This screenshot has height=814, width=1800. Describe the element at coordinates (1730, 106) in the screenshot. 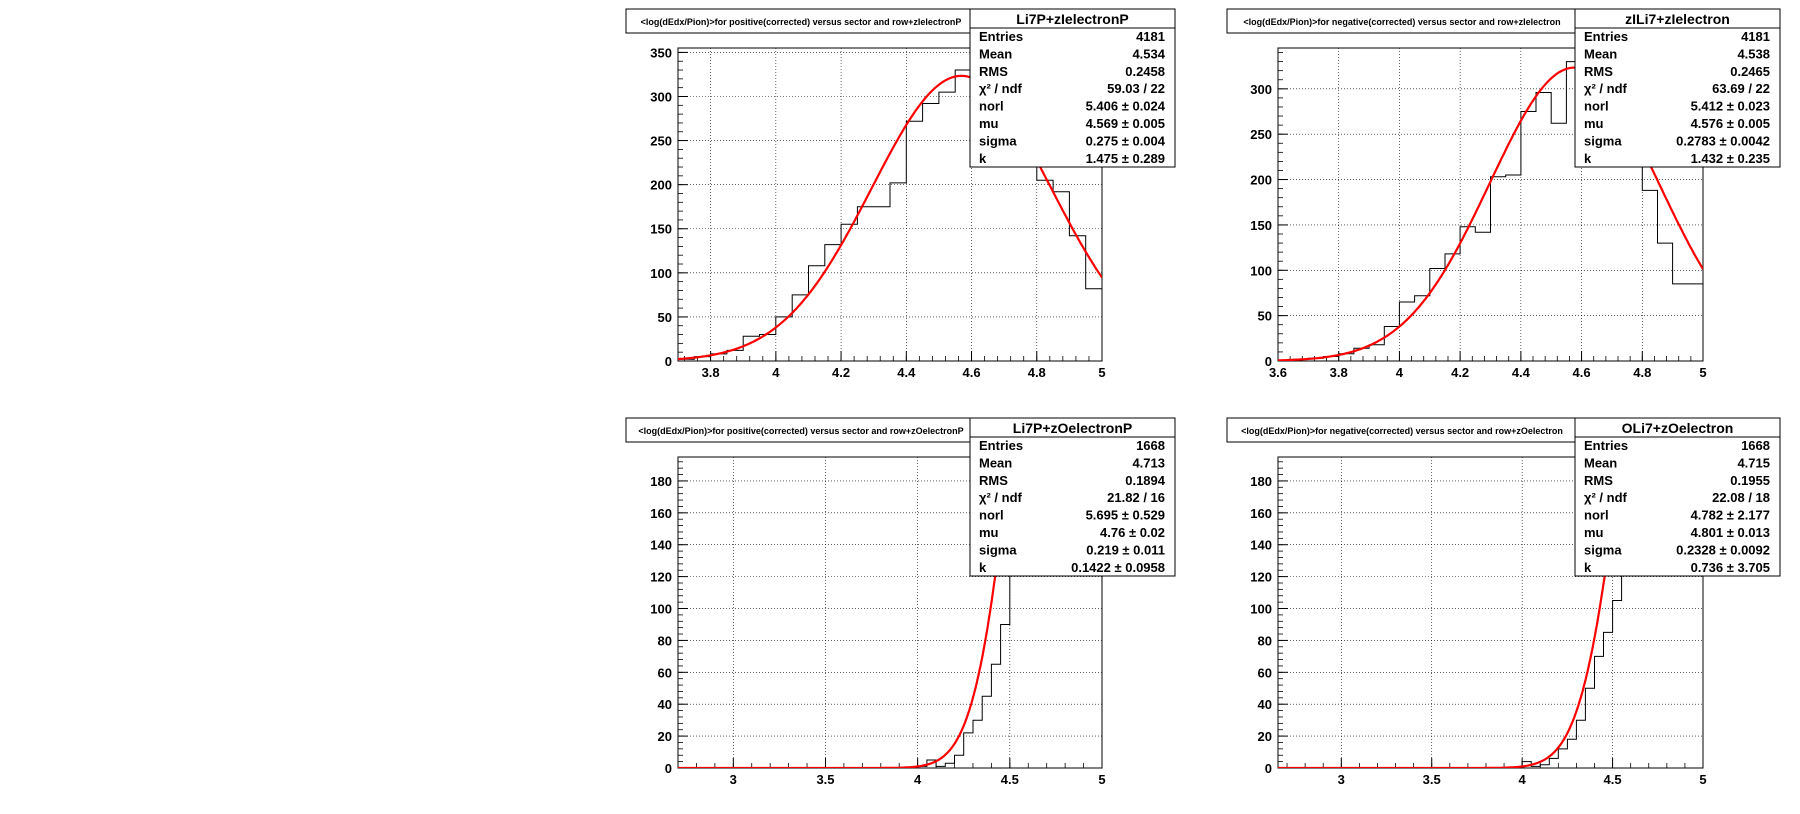

I see `stats-value: 5.412 ± 0.023` at that location.